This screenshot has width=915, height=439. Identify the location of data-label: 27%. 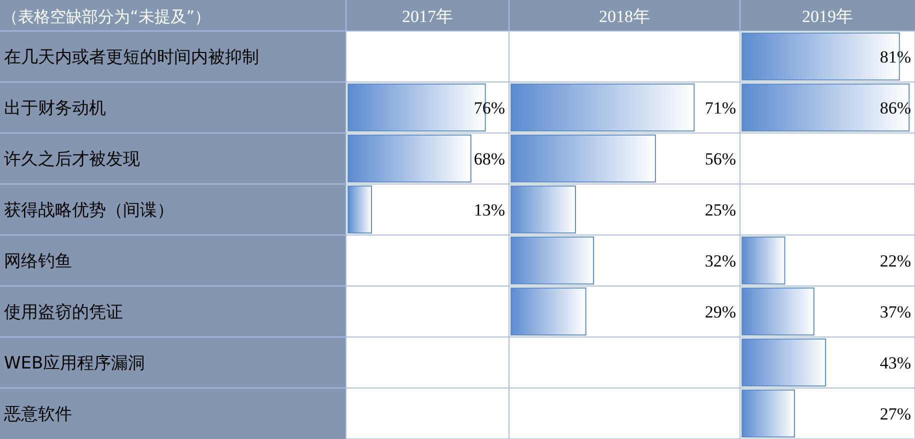
(895, 414).